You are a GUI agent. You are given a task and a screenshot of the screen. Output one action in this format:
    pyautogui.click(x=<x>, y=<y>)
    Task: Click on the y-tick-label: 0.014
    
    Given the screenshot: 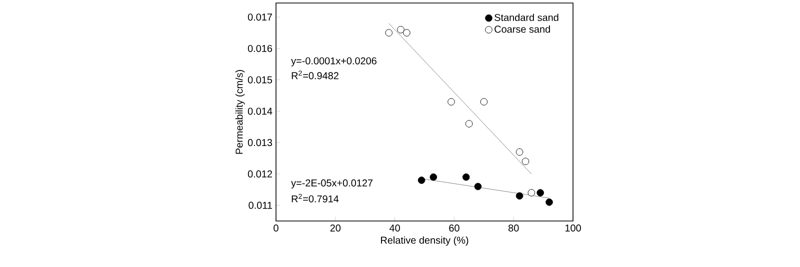 What is the action you would take?
    pyautogui.click(x=260, y=111)
    